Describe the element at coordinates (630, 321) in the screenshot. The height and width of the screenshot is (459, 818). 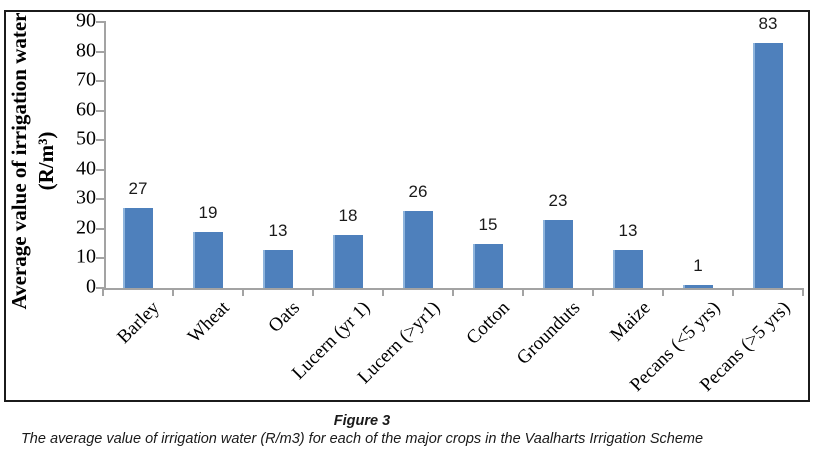
I see `x-category-label: Maize` at that location.